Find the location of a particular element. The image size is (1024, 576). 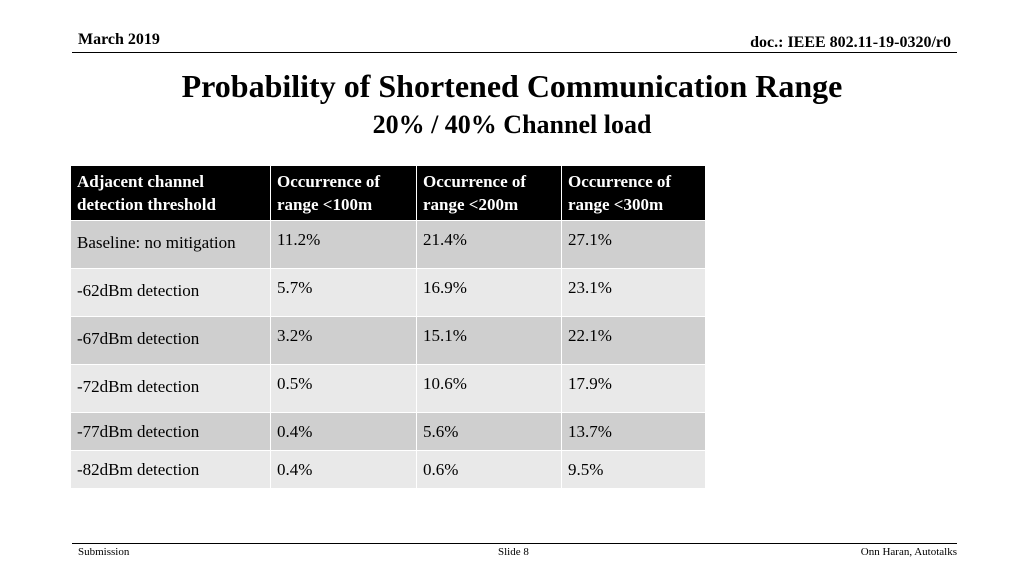

column-header: Occurrence of range <100m is located at coordinates (343, 193).